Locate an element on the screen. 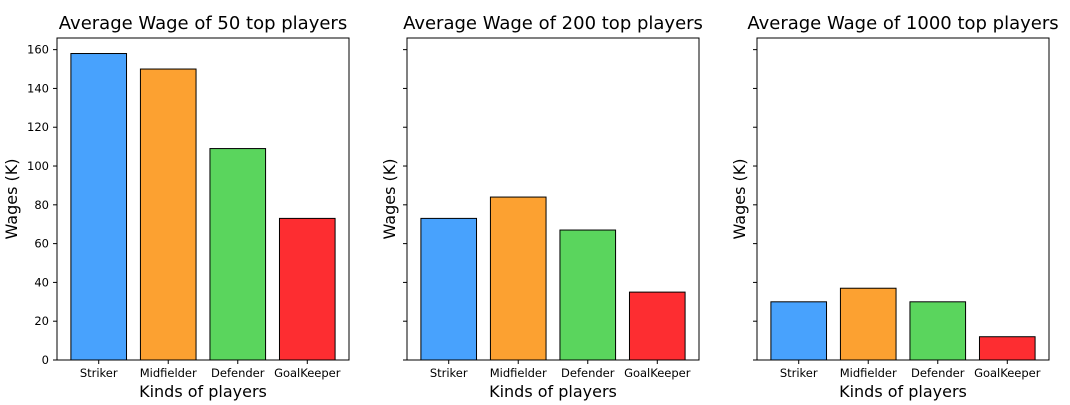 Image resolution: width=1070 pixels, height=405 pixels. chart-title: Average Wage of 1000 top players is located at coordinates (902, 23).